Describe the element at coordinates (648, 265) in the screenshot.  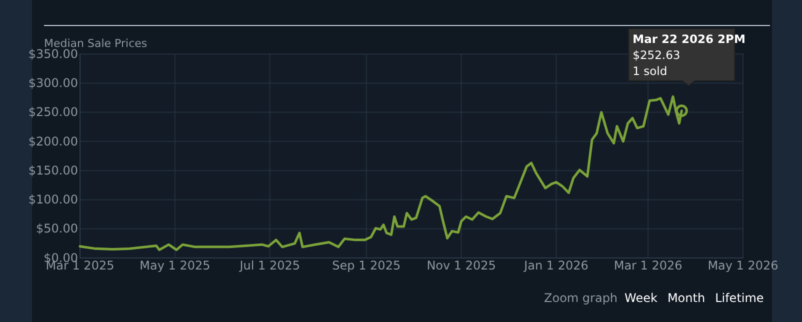
I see `x-tick-label: Mar 1 2026` at that location.